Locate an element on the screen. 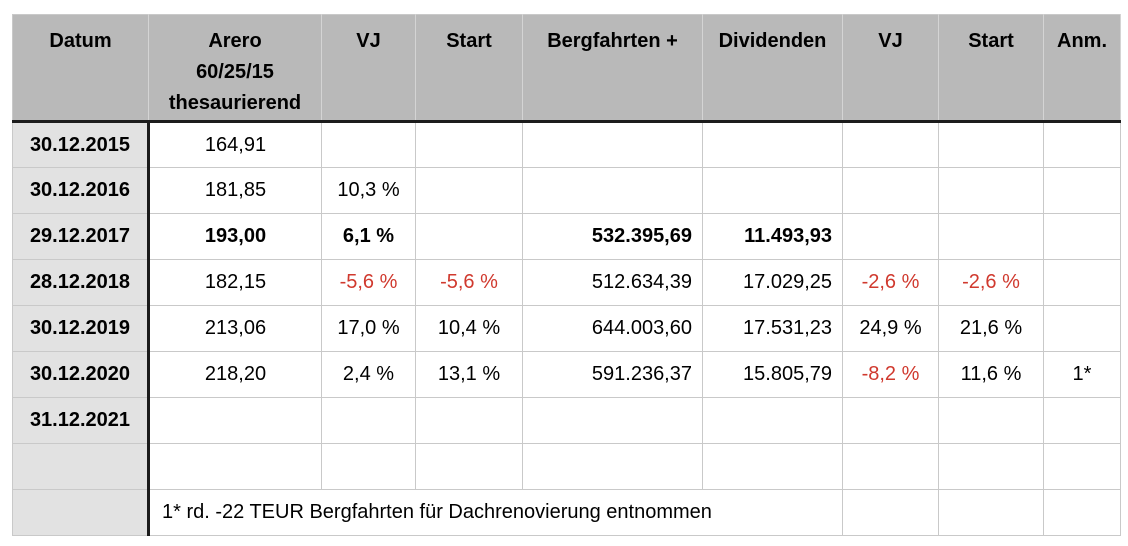 The height and width of the screenshot is (546, 1128). vj-cell: 6,1 % is located at coordinates (368, 236).